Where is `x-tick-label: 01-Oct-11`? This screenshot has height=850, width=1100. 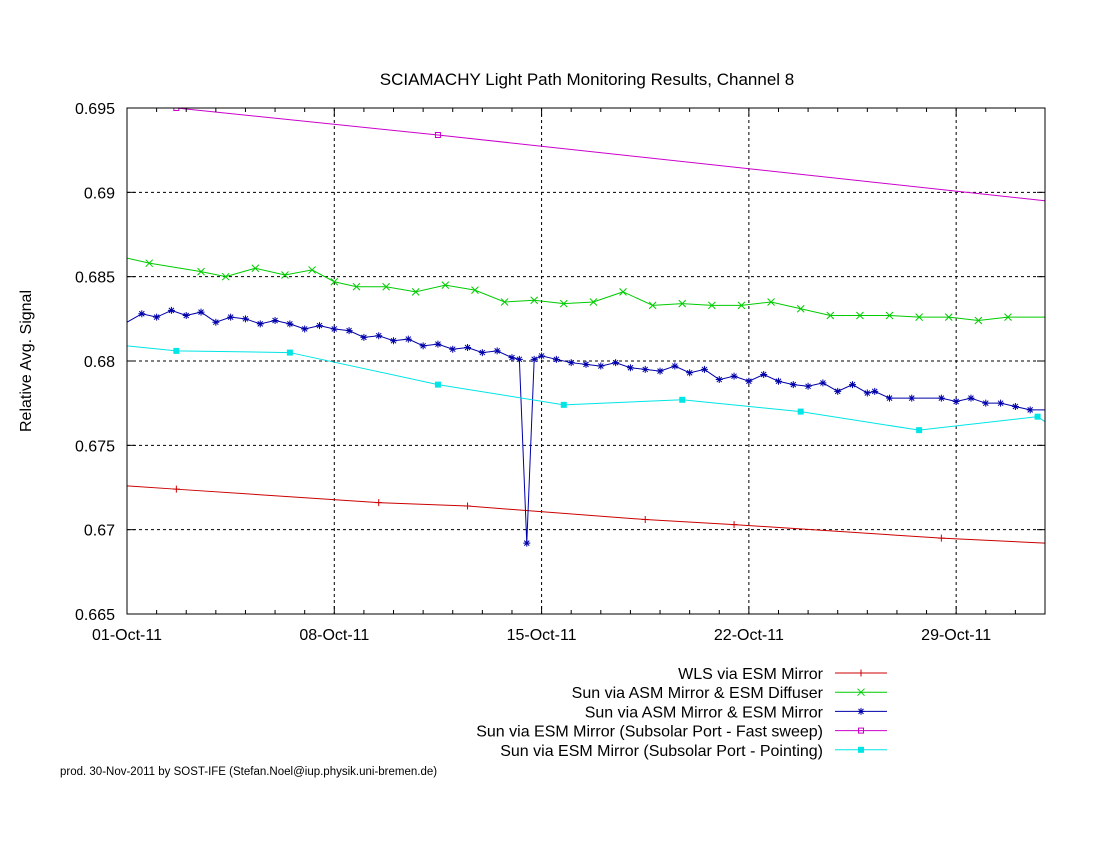
x-tick-label: 01-Oct-11 is located at coordinates (127, 635).